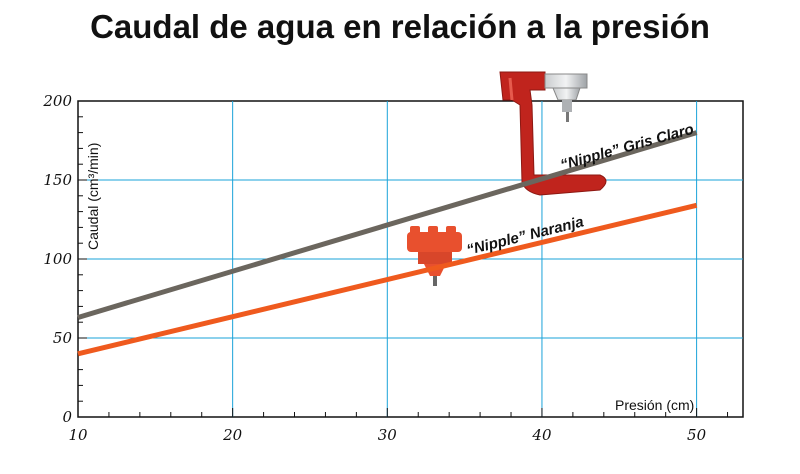 The width and height of the screenshot is (800, 474). Describe the element at coordinates (93, 196) in the screenshot. I see `y-axis-label: Caudal (cm³/min)` at that location.